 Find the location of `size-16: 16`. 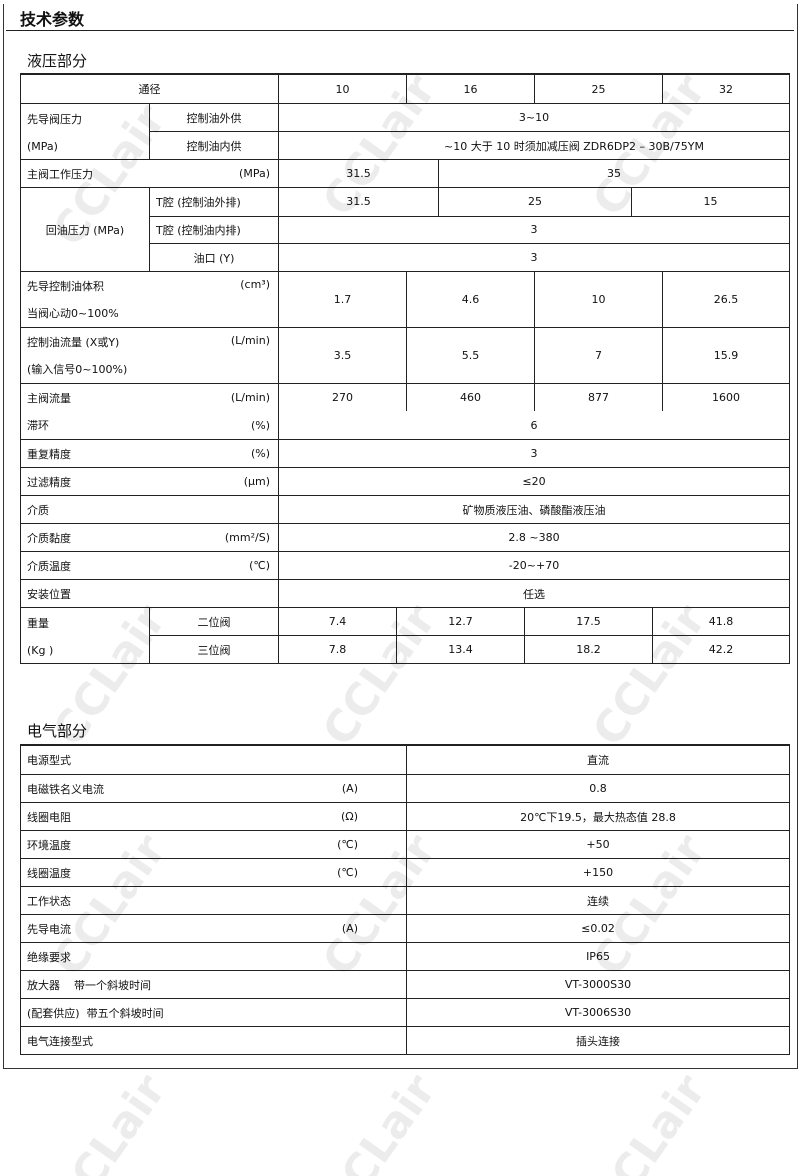

size-16: 16 is located at coordinates (470, 89).